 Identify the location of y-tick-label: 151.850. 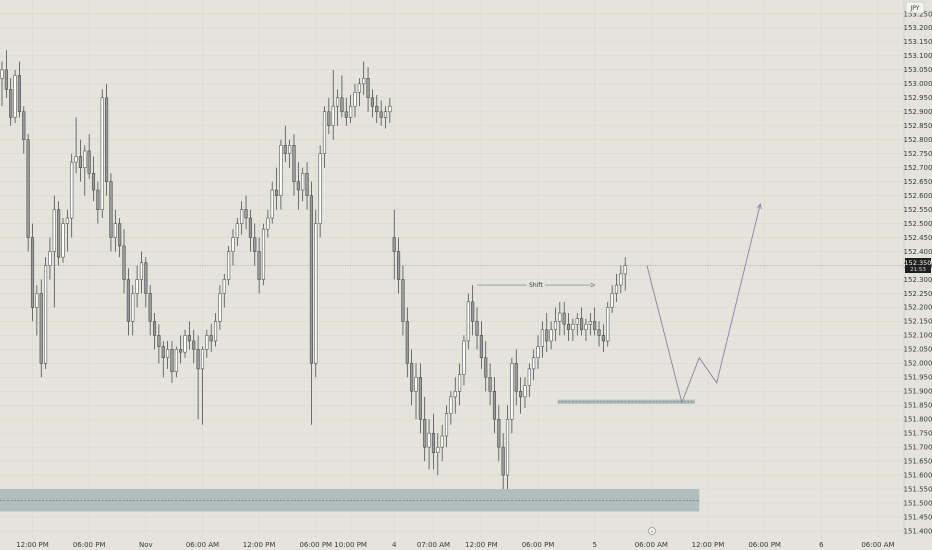
(918, 406).